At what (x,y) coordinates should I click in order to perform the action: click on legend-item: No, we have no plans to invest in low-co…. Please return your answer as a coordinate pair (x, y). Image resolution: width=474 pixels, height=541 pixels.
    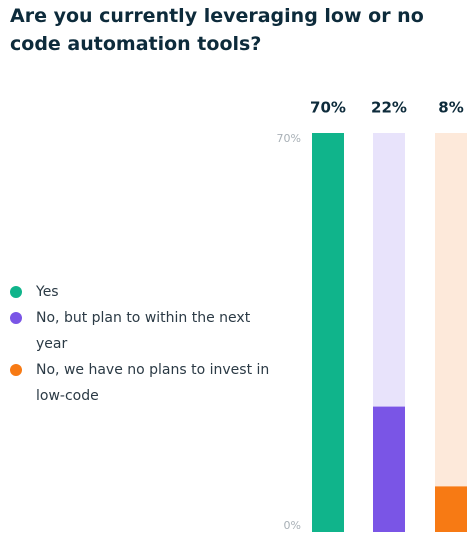
    Looking at the image, I should click on (143, 383).